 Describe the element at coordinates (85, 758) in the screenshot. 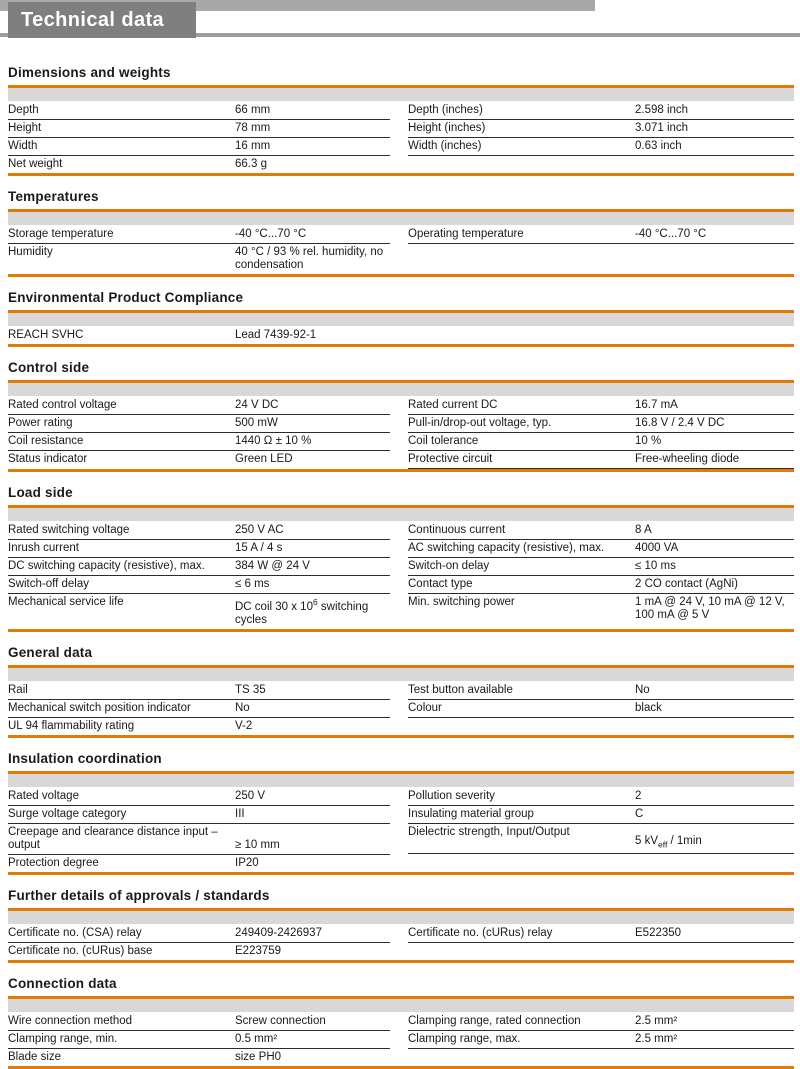

I see `section-title: Insulation coordination` at that location.